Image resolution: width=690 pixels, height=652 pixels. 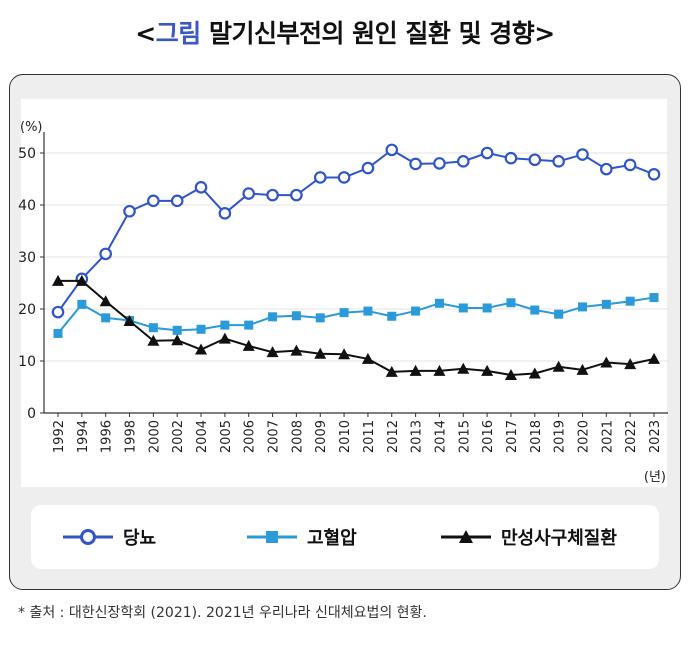 I want to click on title-close-bracket: >, so click(x=544, y=33).